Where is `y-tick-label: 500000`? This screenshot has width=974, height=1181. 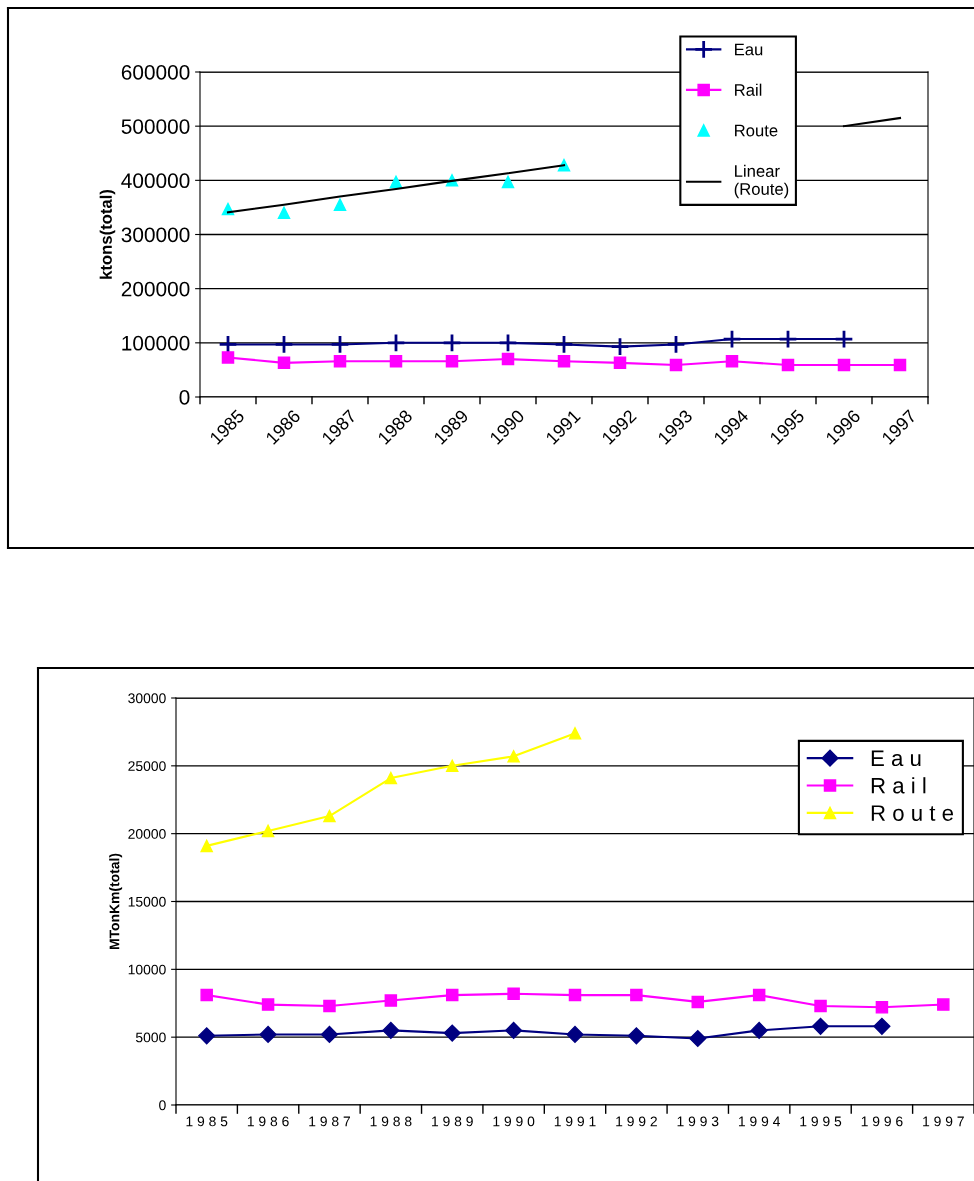 y-tick-label: 500000 is located at coordinates (155, 126).